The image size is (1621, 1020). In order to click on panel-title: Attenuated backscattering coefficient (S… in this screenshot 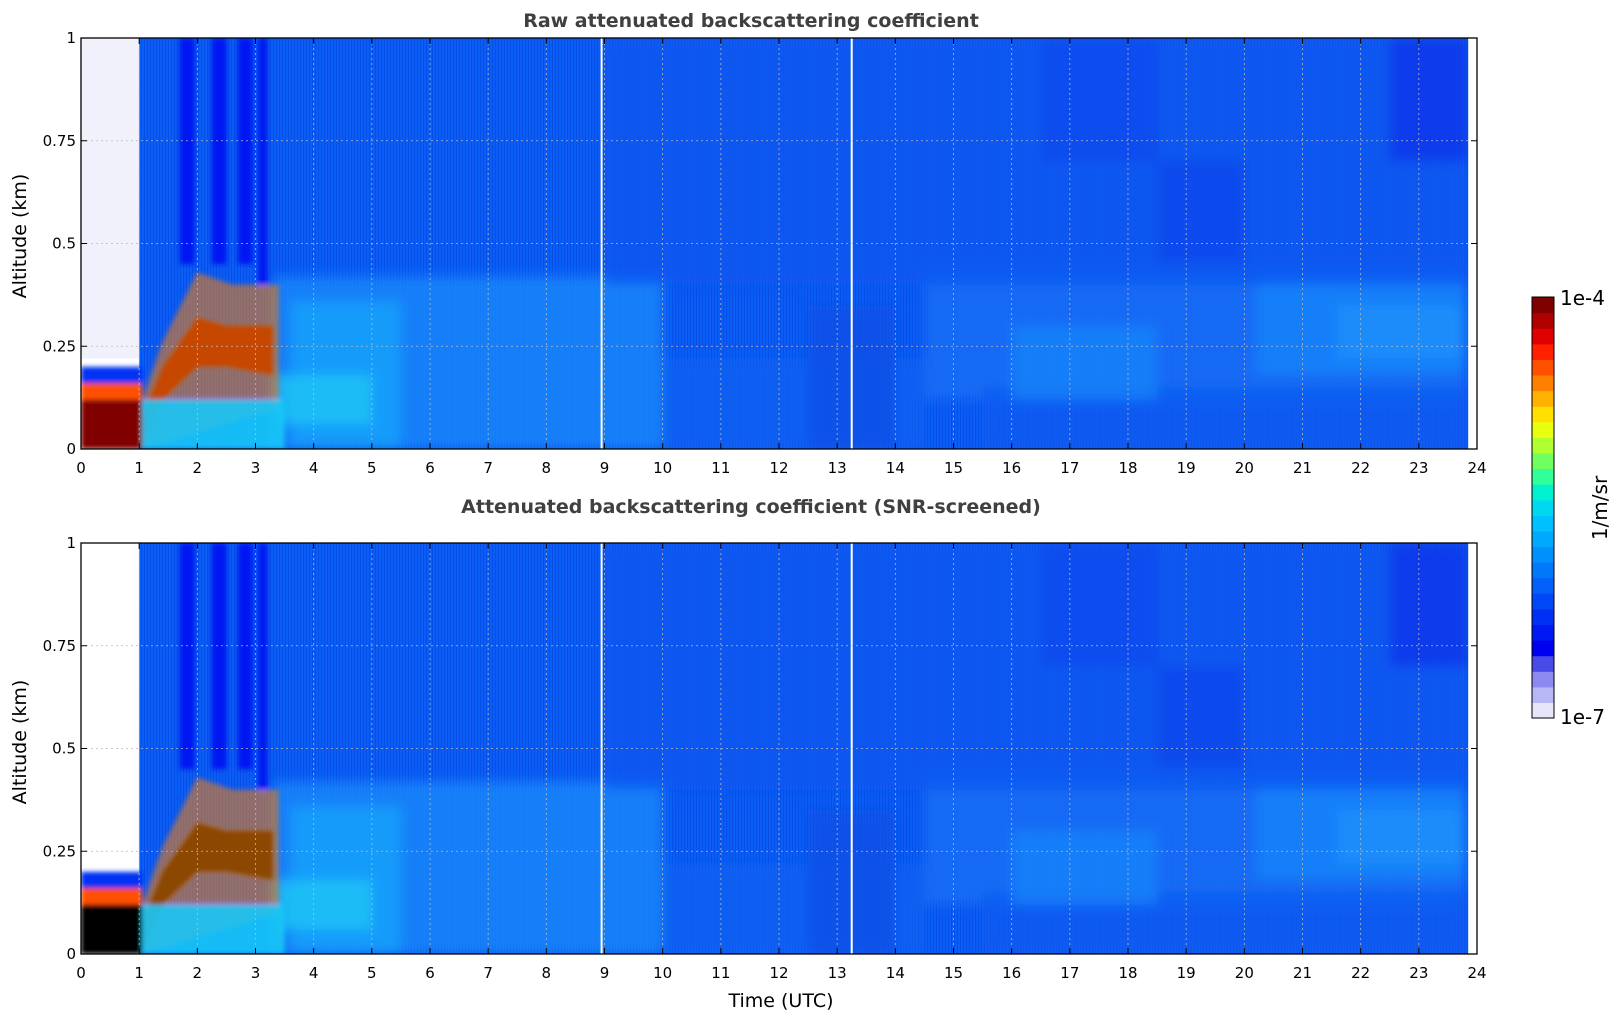, I will do `click(751, 507)`.